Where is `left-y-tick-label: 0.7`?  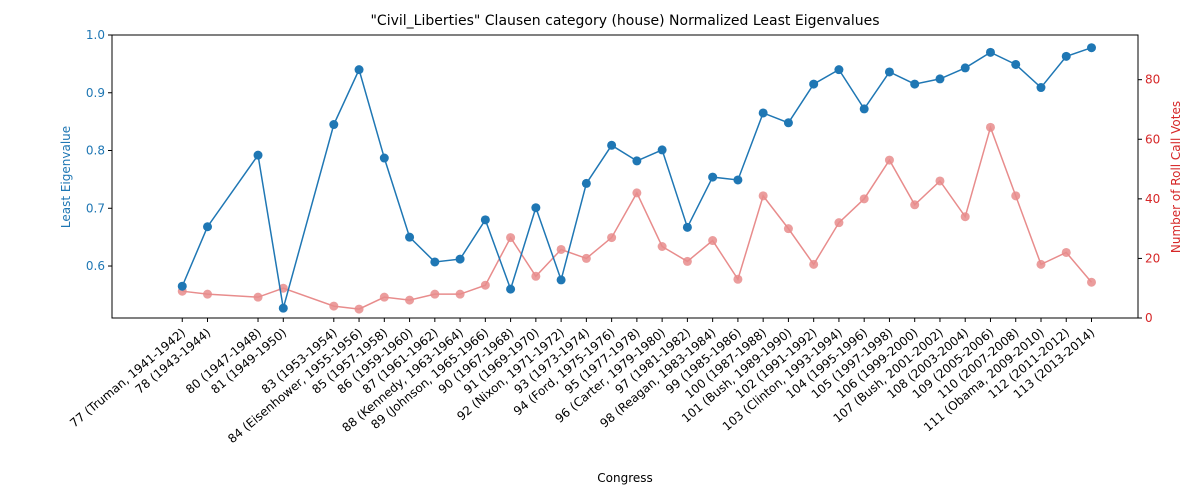
left-y-tick-label: 0.7 is located at coordinates (95, 208).